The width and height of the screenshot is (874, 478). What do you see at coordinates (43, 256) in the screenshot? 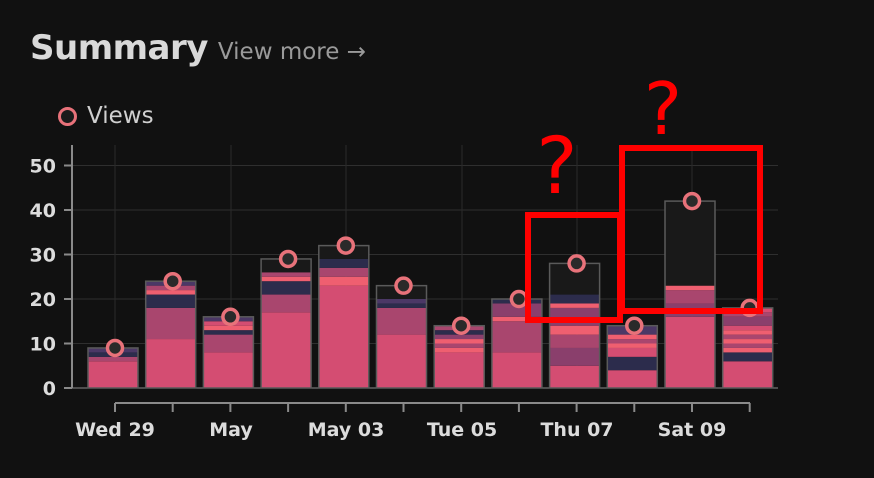
I see `y-tick-label: 30` at bounding box center [43, 256].